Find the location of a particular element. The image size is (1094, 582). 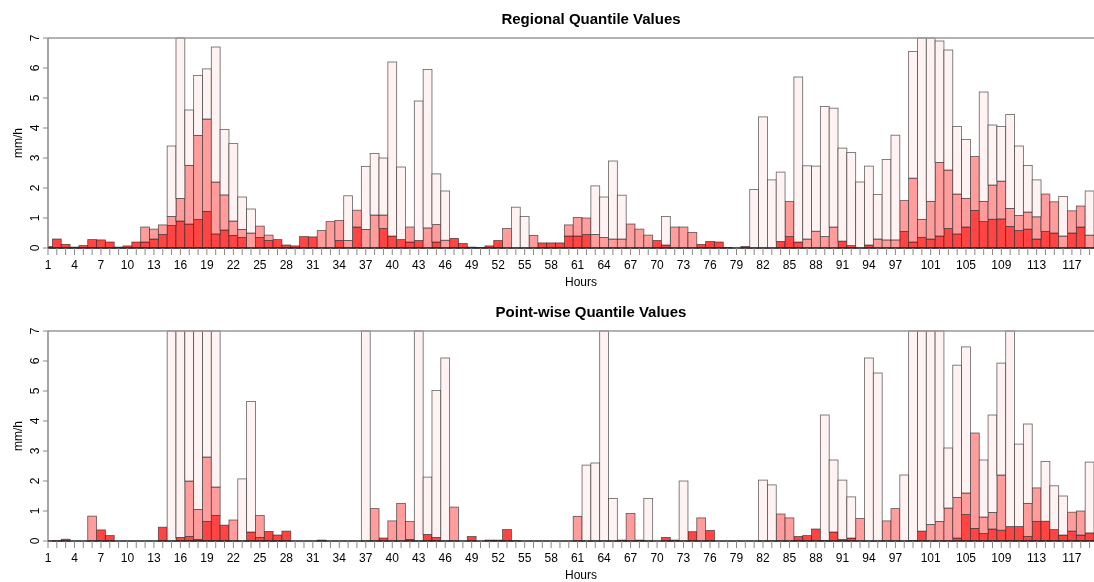

chart-title: Point-wise Quantile Values is located at coordinates (591, 311).